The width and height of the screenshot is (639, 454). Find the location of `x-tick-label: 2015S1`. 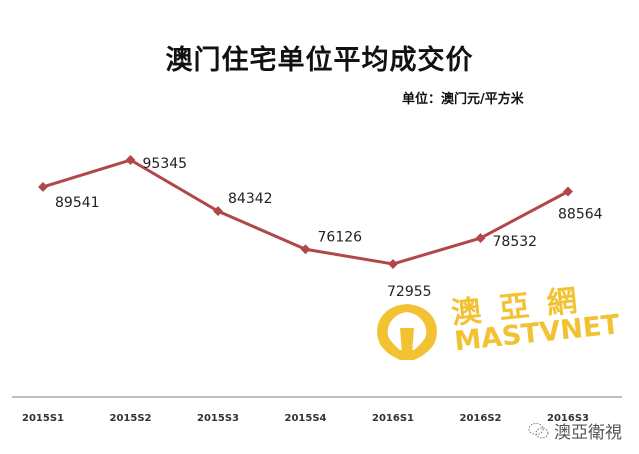

x-tick-label: 2015S1 is located at coordinates (43, 418).